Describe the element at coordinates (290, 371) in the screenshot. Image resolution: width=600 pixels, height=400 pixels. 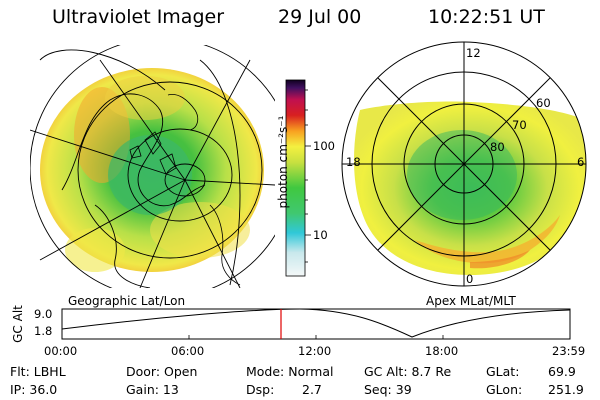
I see `mode-info: Mode: Normal` at that location.